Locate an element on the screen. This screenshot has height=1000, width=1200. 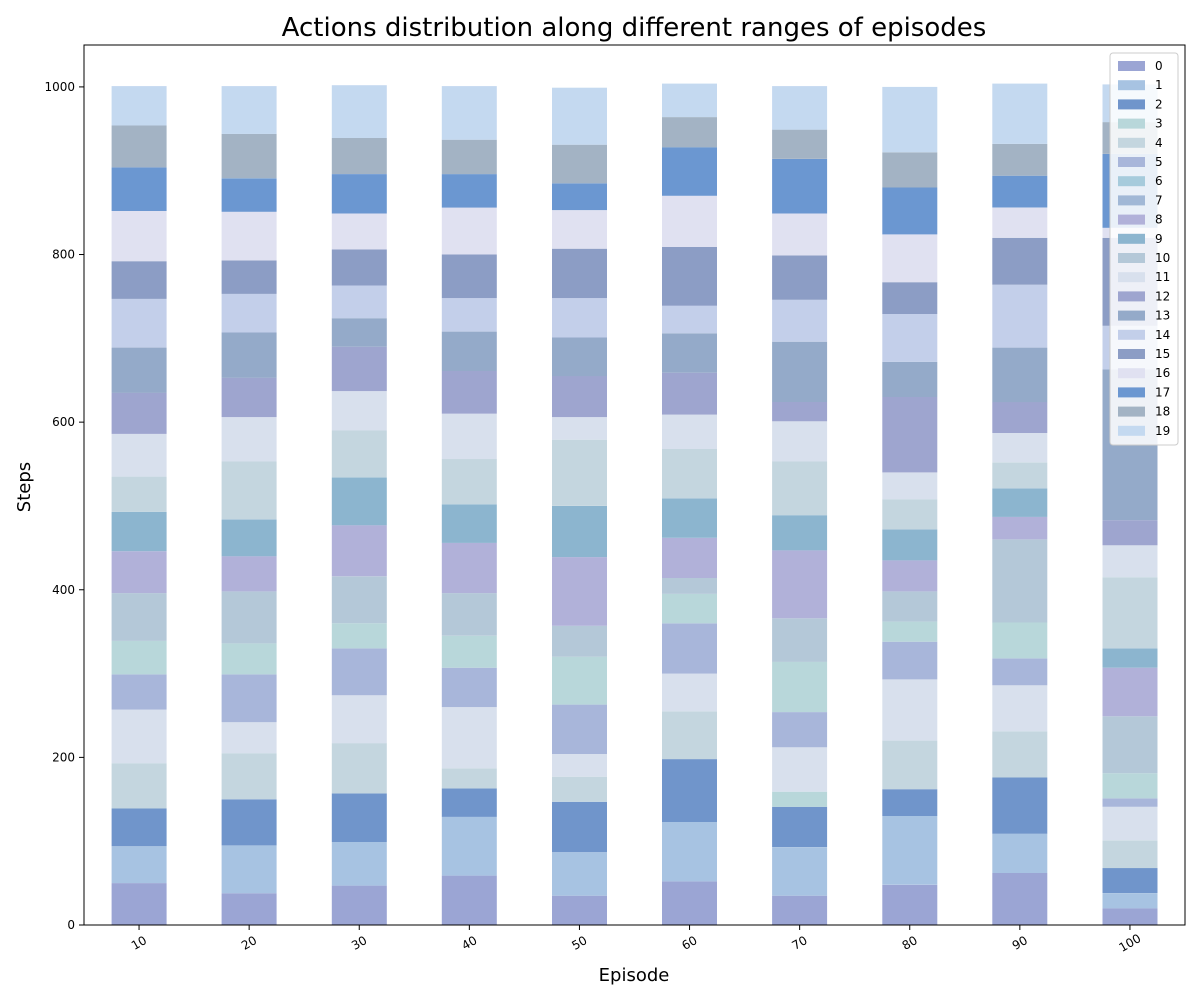
legend-label: 18 is located at coordinates (1162, 412).